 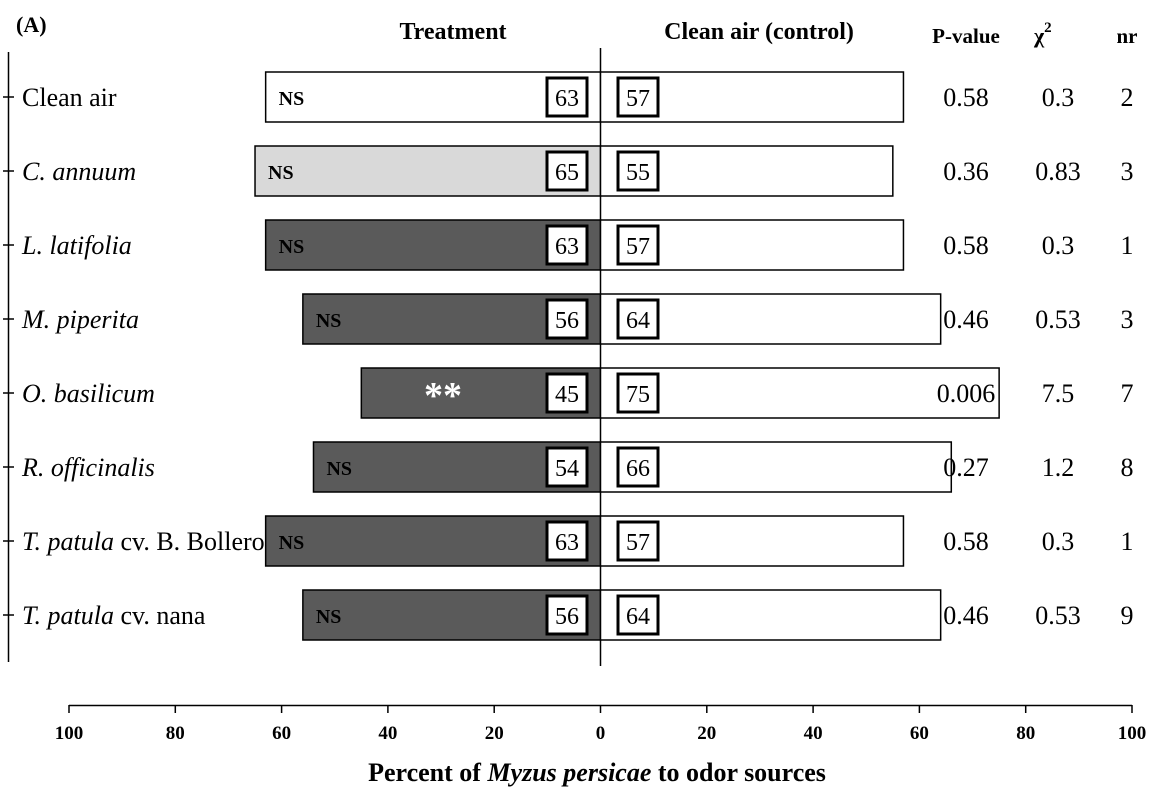 What do you see at coordinates (966, 467) in the screenshot?
I see `p-value: 0.27` at bounding box center [966, 467].